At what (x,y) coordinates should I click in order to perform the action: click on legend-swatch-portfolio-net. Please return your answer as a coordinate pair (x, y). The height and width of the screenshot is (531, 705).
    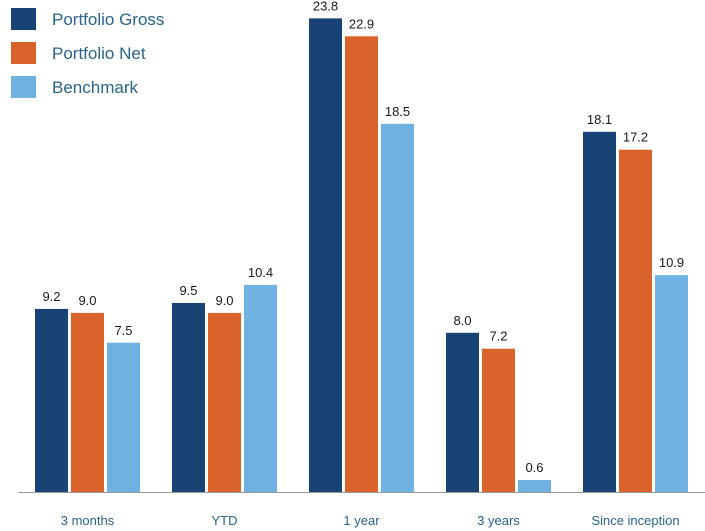
    Looking at the image, I should click on (23, 53).